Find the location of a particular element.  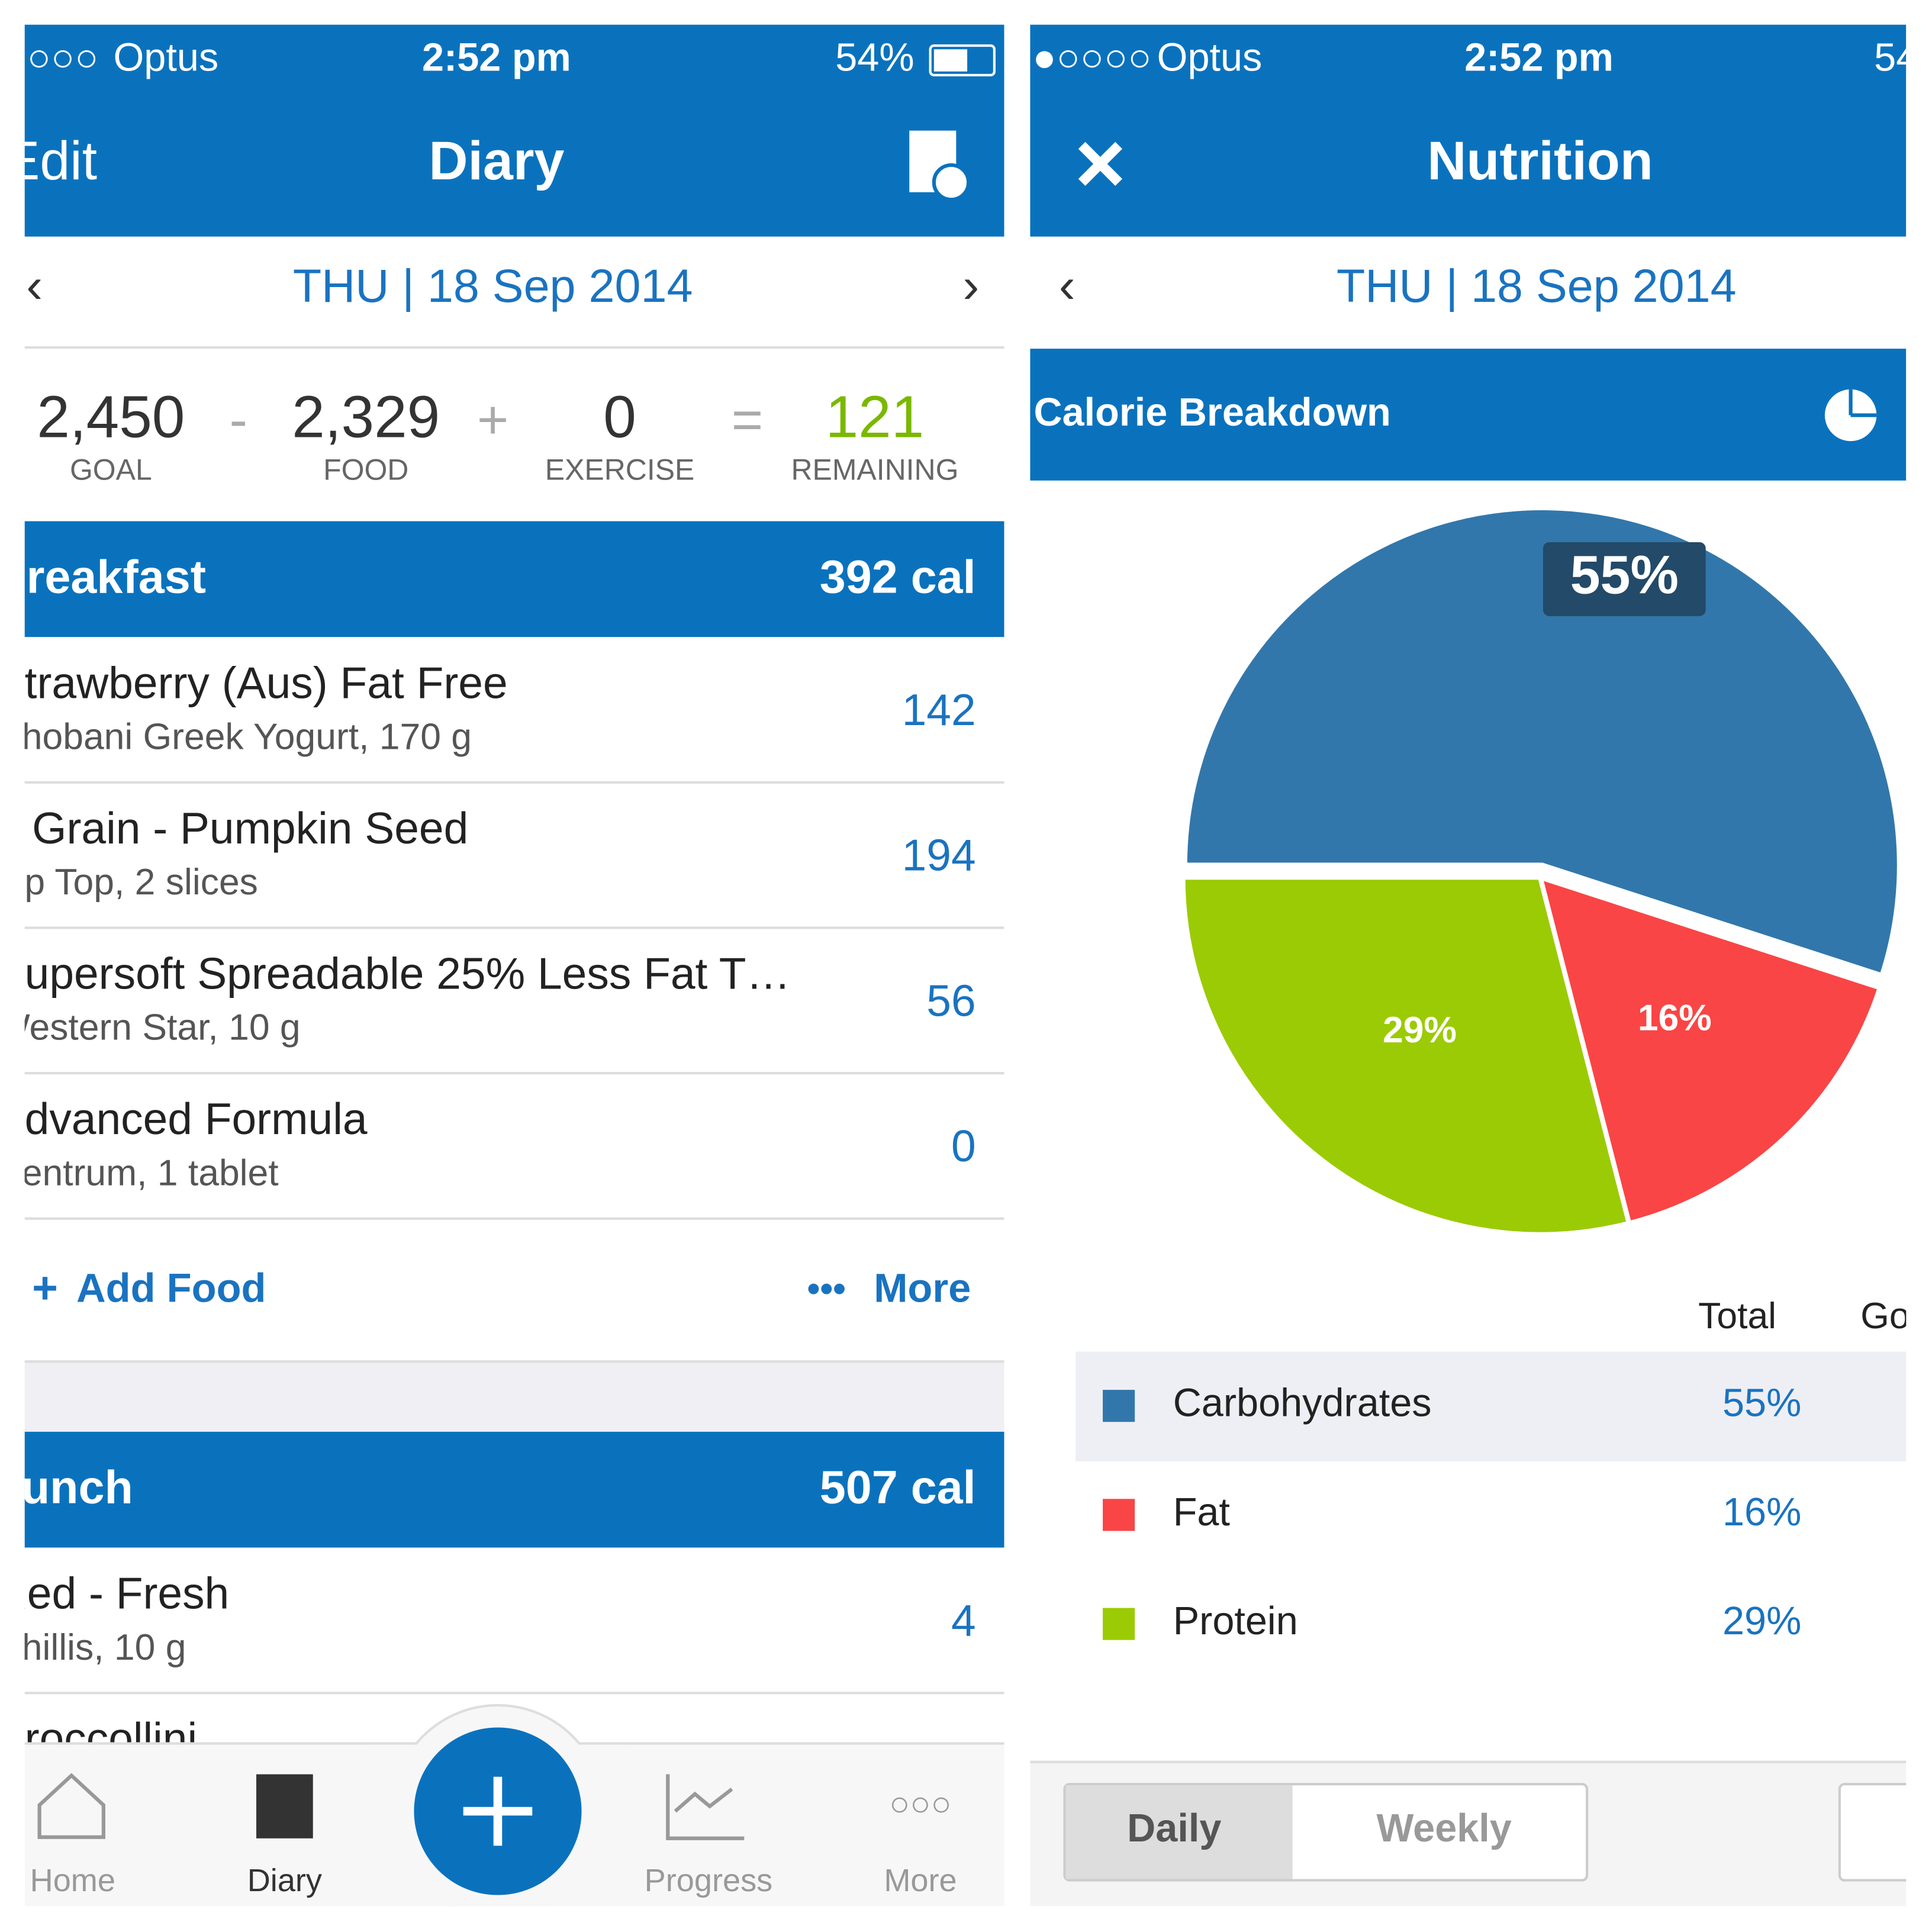

nav-title: Nutrition is located at coordinates (1540, 161).